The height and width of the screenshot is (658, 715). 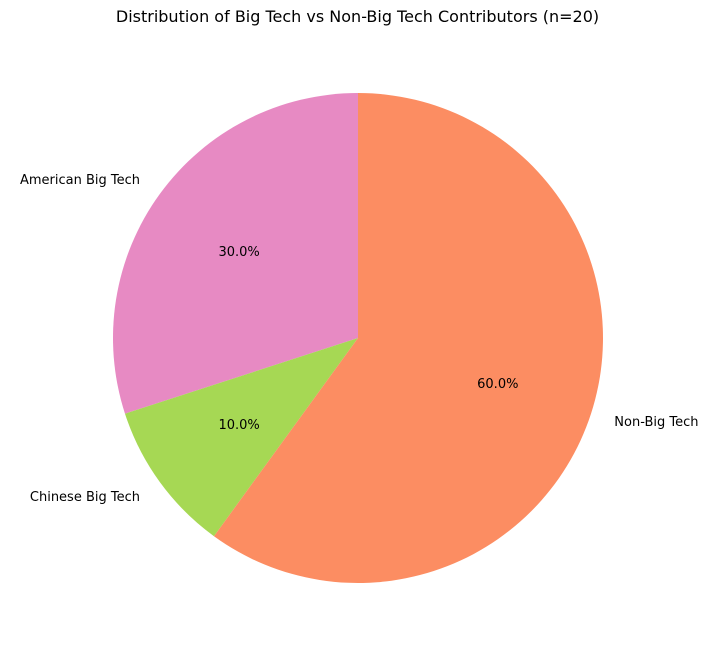 I want to click on pct-label-chinese-big-tech: 10.0%, so click(x=238, y=425).